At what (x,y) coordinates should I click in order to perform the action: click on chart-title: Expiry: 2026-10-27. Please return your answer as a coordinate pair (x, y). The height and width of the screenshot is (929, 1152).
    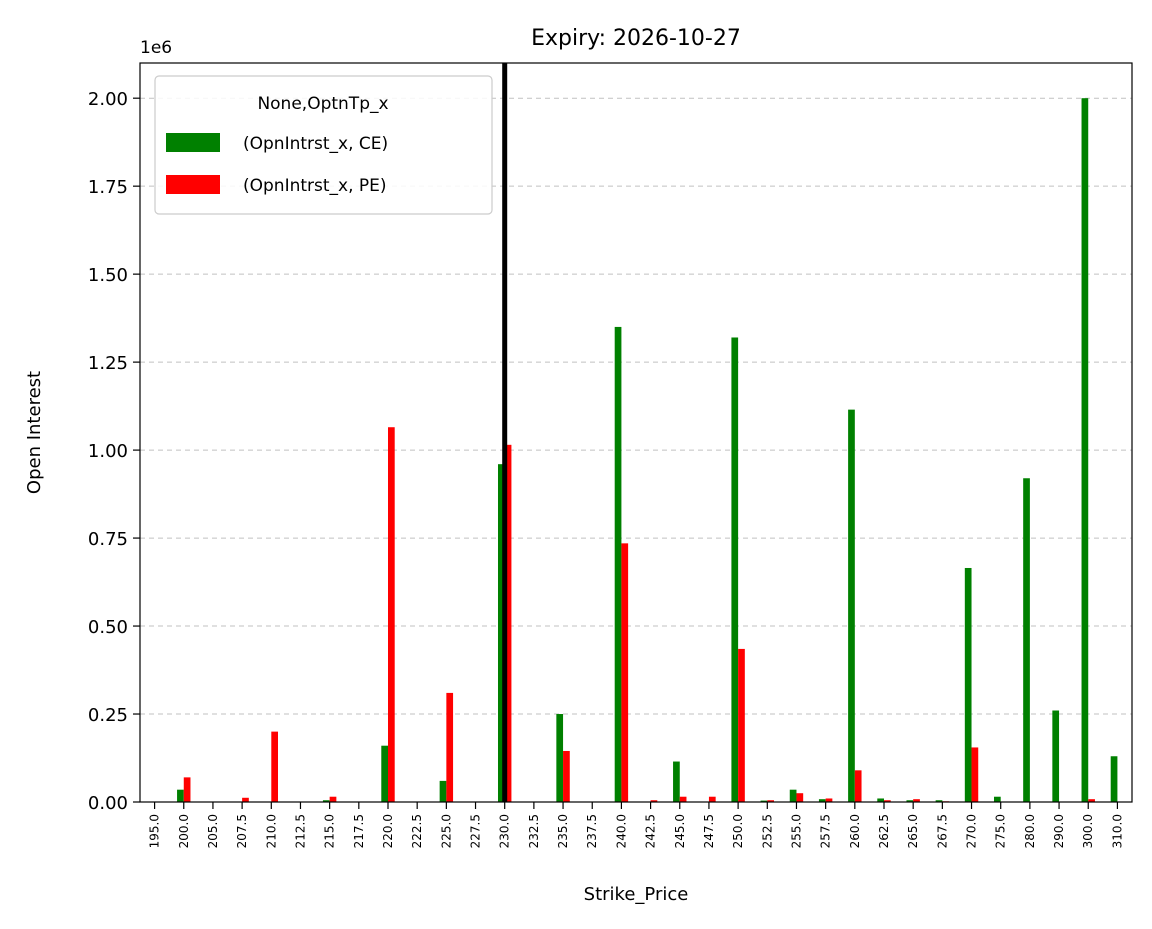
    Looking at the image, I should click on (636, 38).